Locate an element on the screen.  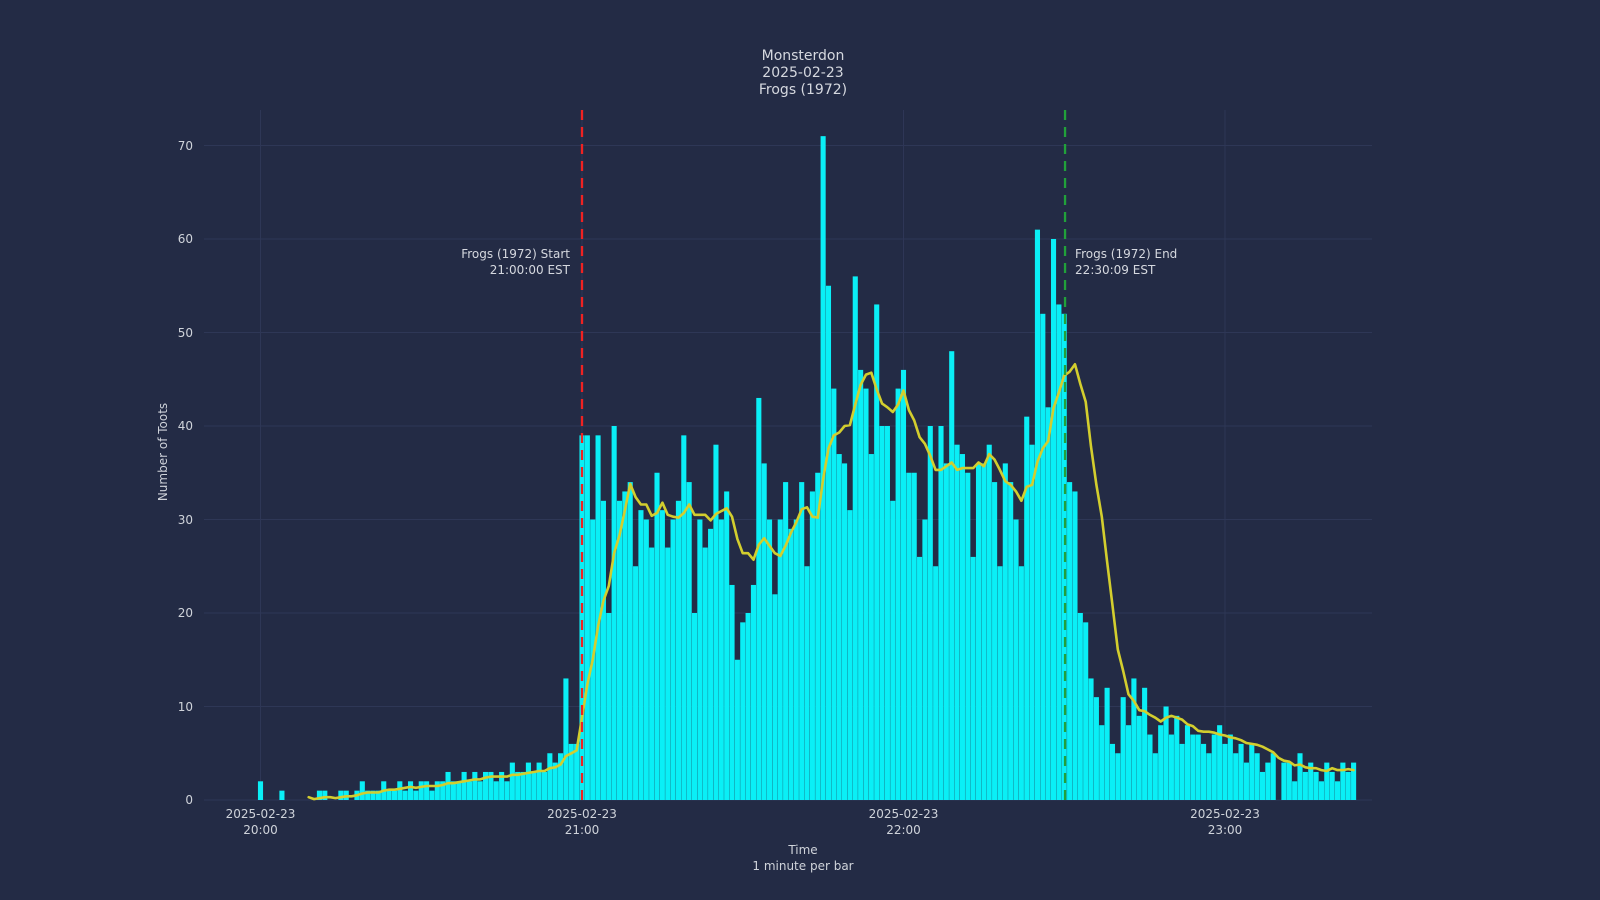
x-tick-label: 2025-02-23 20:00 is located at coordinates (261, 822).